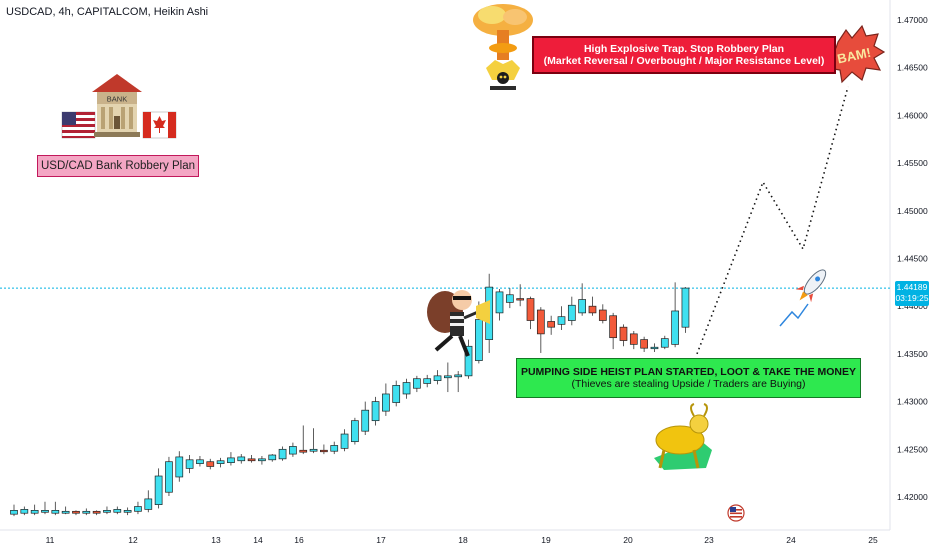  What do you see at coordinates (709, 540) in the screenshot?
I see `x-tick-label: 23` at bounding box center [709, 540].